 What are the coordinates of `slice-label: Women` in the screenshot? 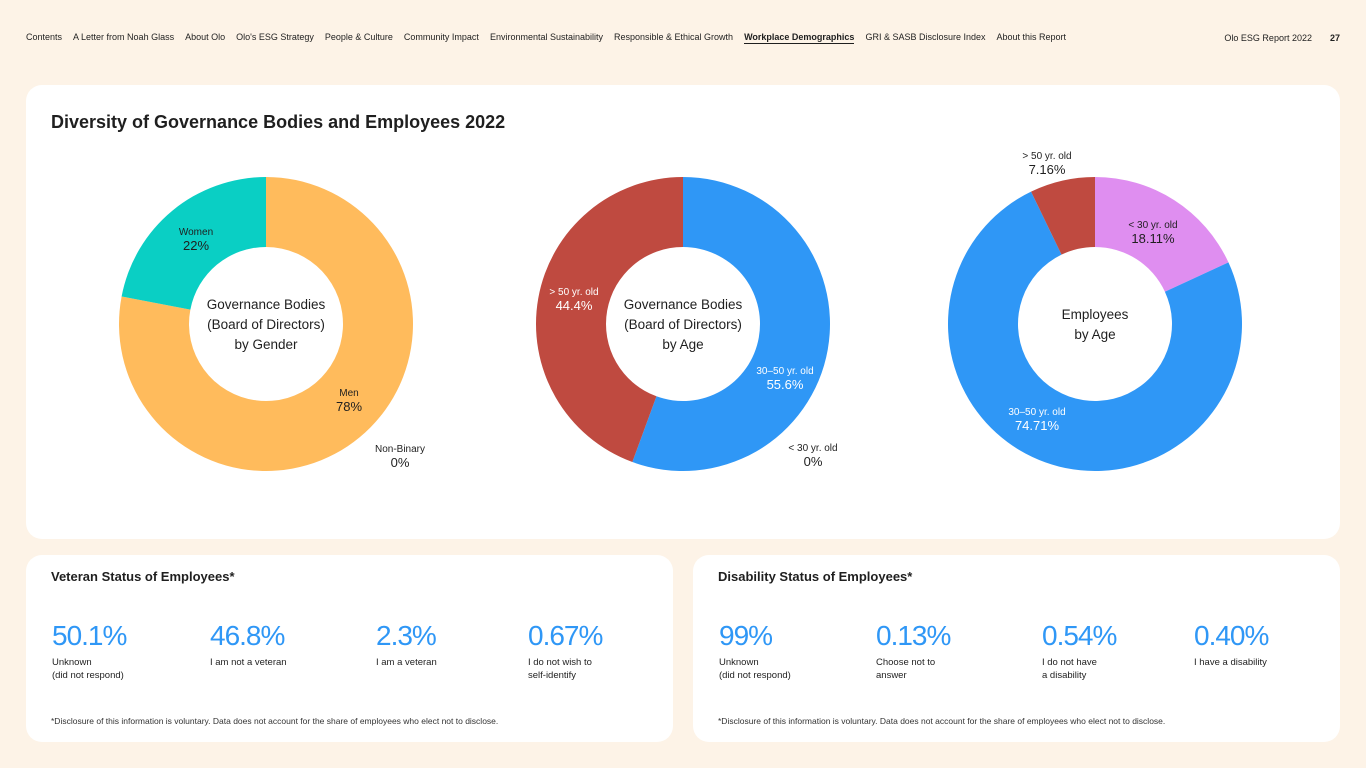 It's located at (196, 232).